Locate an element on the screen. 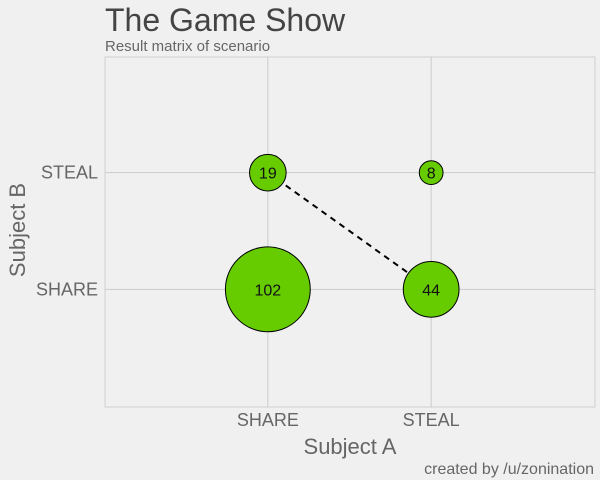 This screenshot has height=480, width=600. bubble-label: 19 is located at coordinates (268, 174).